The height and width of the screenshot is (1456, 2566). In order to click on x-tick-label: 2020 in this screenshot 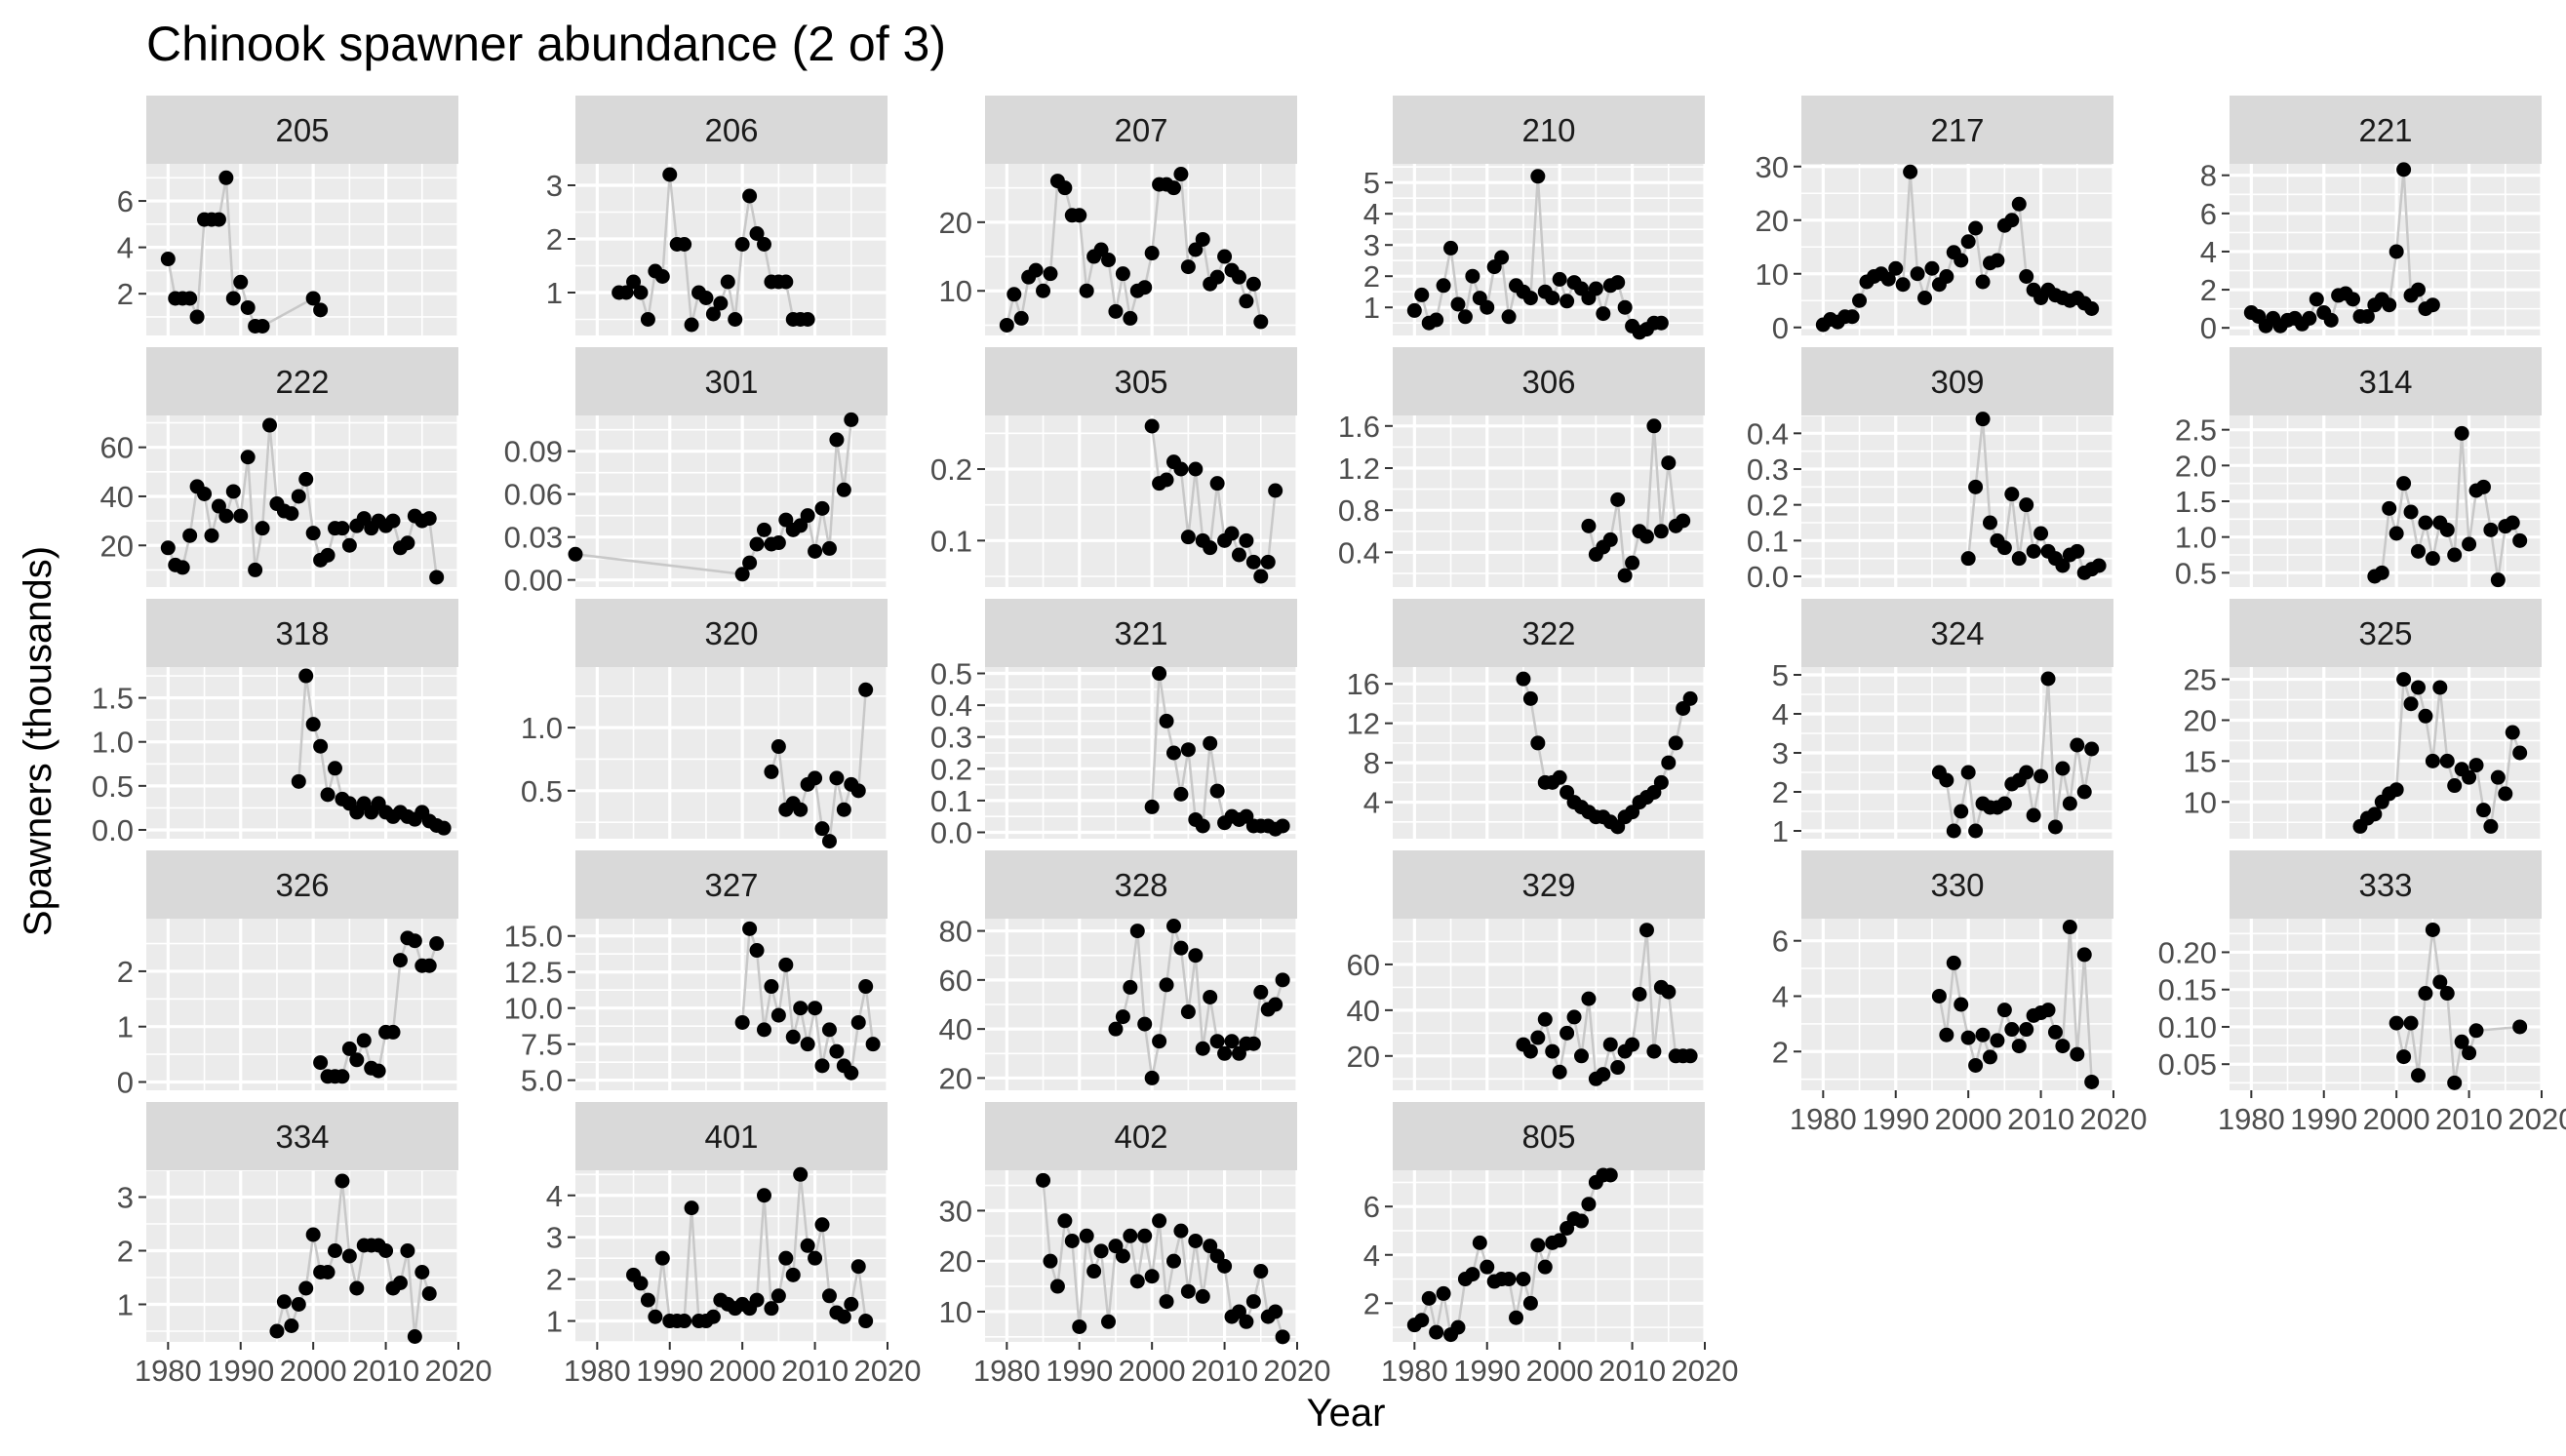, I will do `click(2114, 1119)`.